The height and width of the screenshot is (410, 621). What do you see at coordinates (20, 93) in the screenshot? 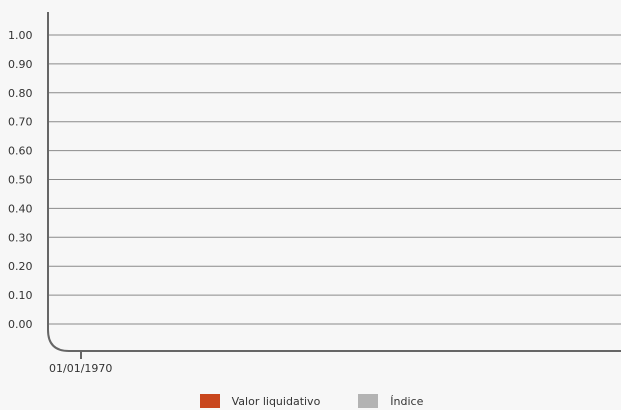
I see `y-tick-label: 0.80` at bounding box center [20, 93].